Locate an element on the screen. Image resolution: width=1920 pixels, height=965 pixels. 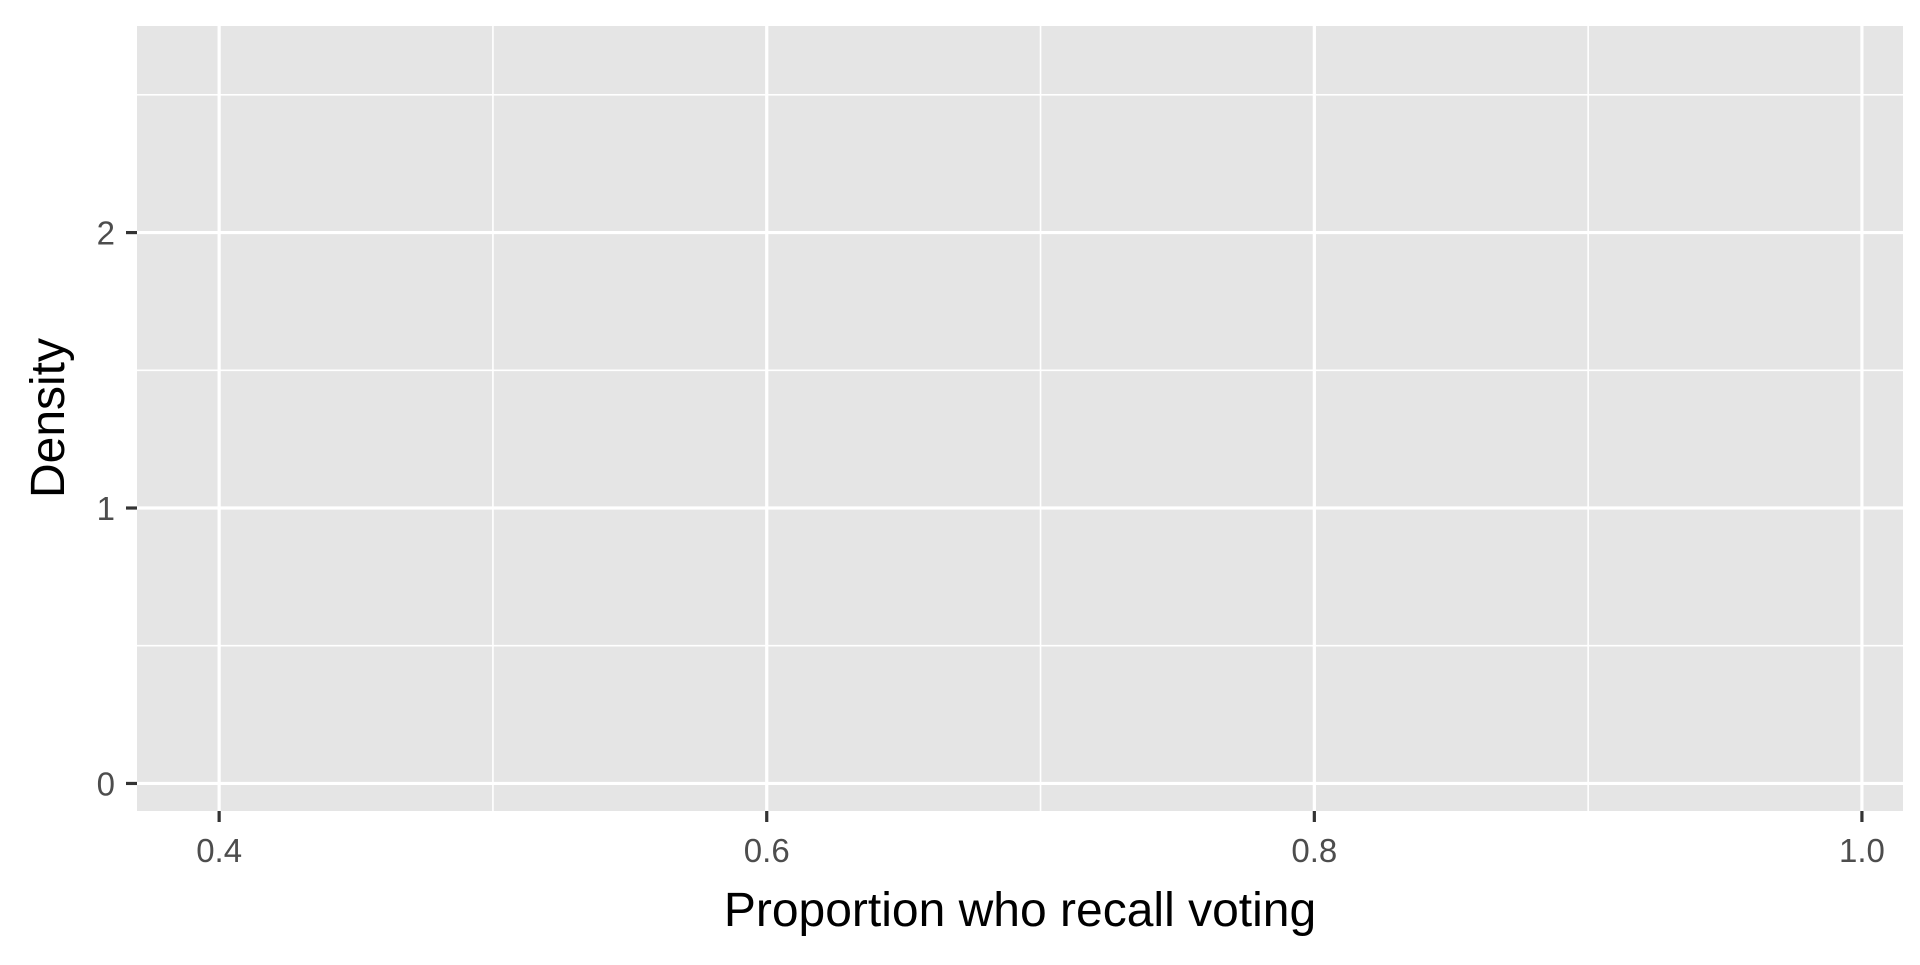
y-tick-label: 1 is located at coordinates (106, 508).